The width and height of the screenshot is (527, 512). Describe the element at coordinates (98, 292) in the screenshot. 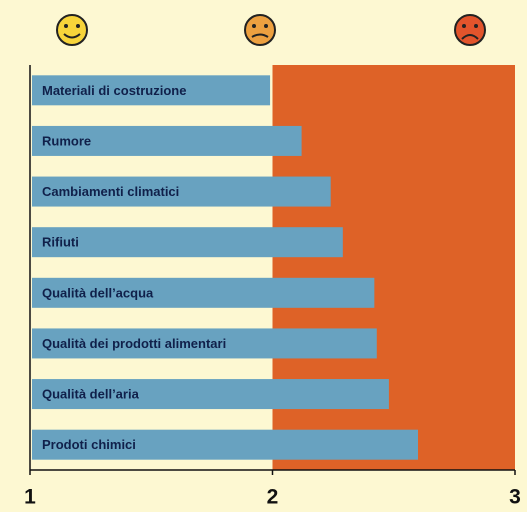

I see `bar-label: Qualità dell’acqua` at that location.